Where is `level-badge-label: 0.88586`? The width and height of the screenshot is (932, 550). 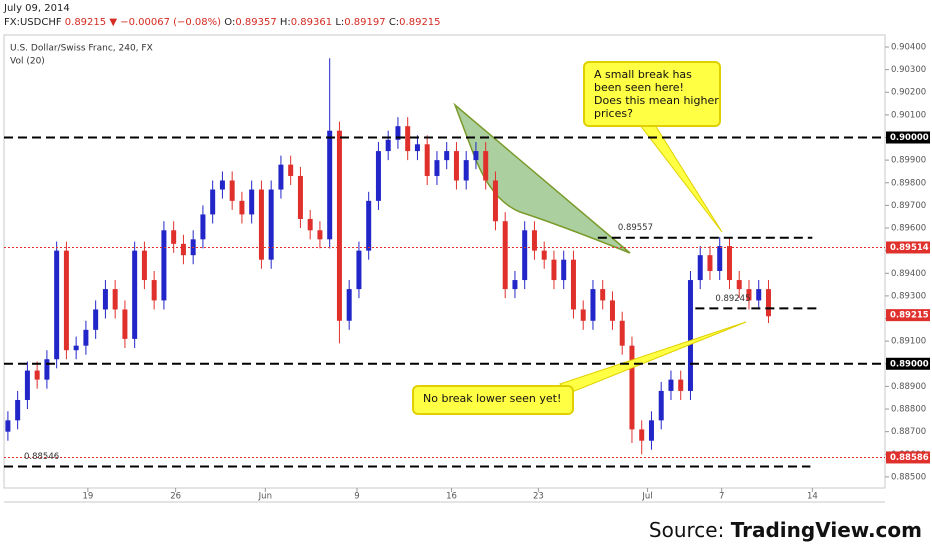
level-badge-label: 0.88586 is located at coordinates (909, 458).